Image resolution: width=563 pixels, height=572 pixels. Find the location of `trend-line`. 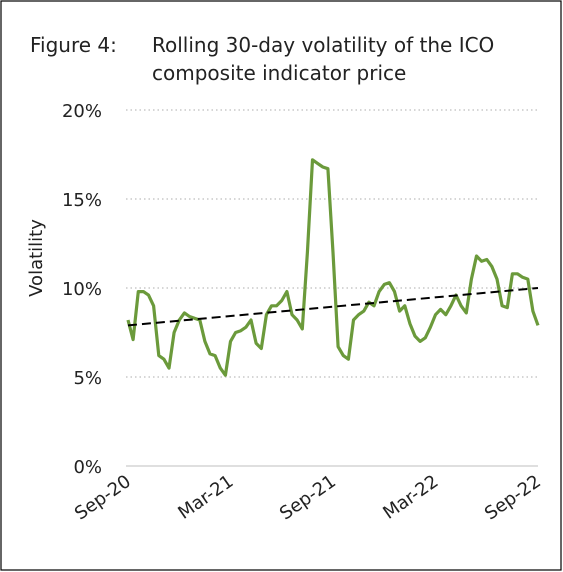

trend-line is located at coordinates (333, 307).